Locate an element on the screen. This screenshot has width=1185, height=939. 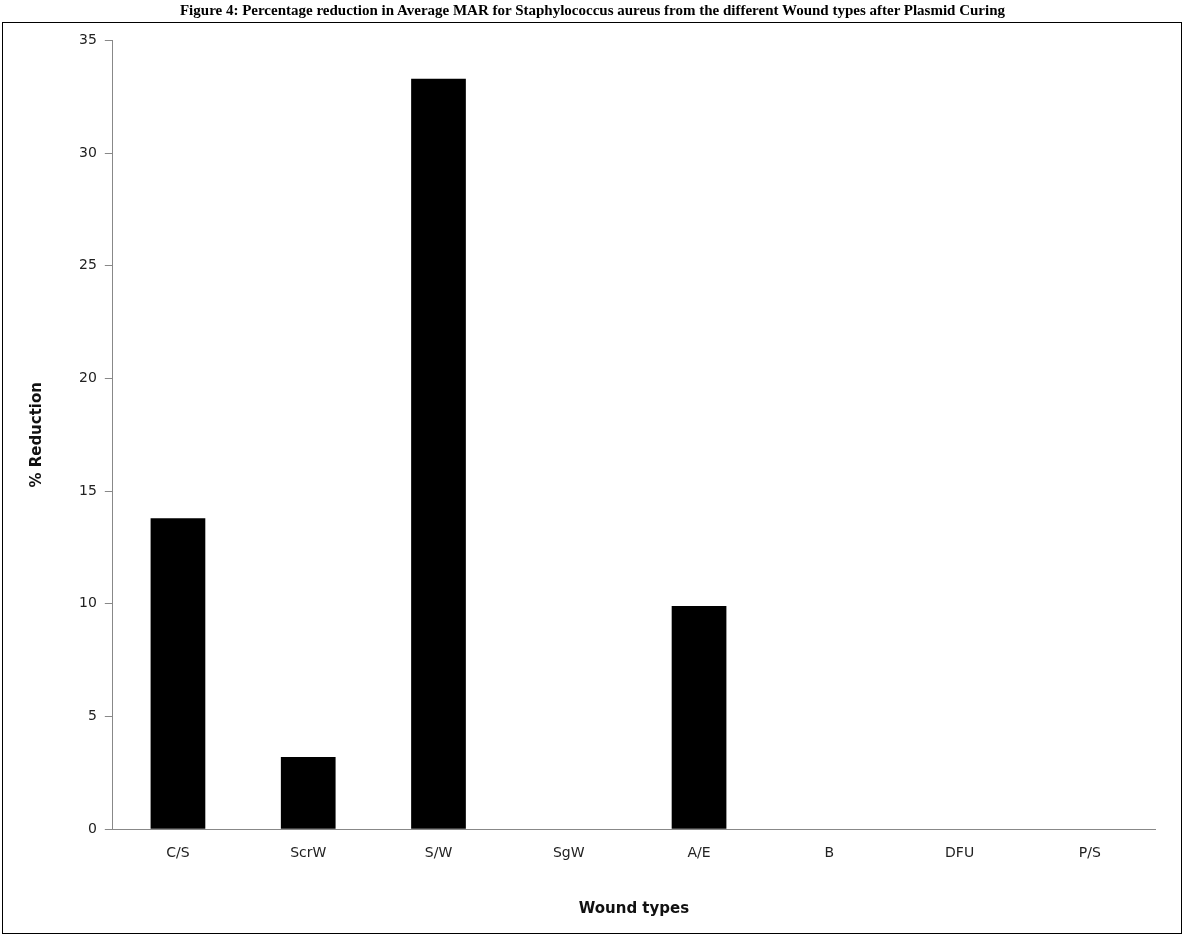
x-tick-label: ScrW is located at coordinates (308, 852).